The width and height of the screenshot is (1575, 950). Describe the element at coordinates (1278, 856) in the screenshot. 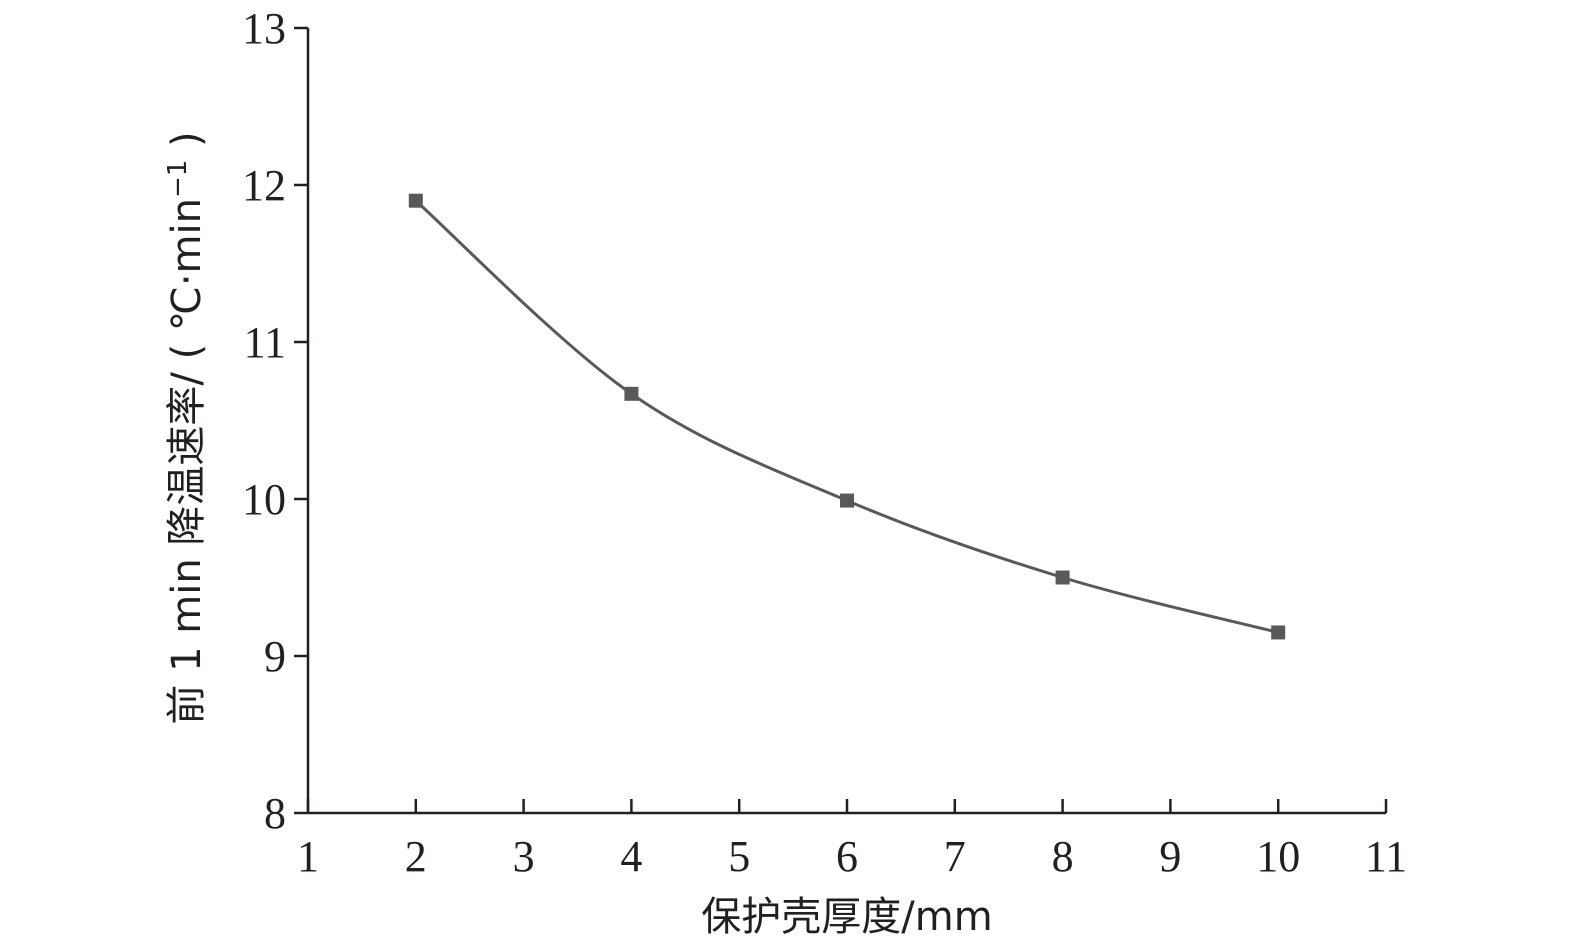

I see `x-tick-label: 10` at that location.